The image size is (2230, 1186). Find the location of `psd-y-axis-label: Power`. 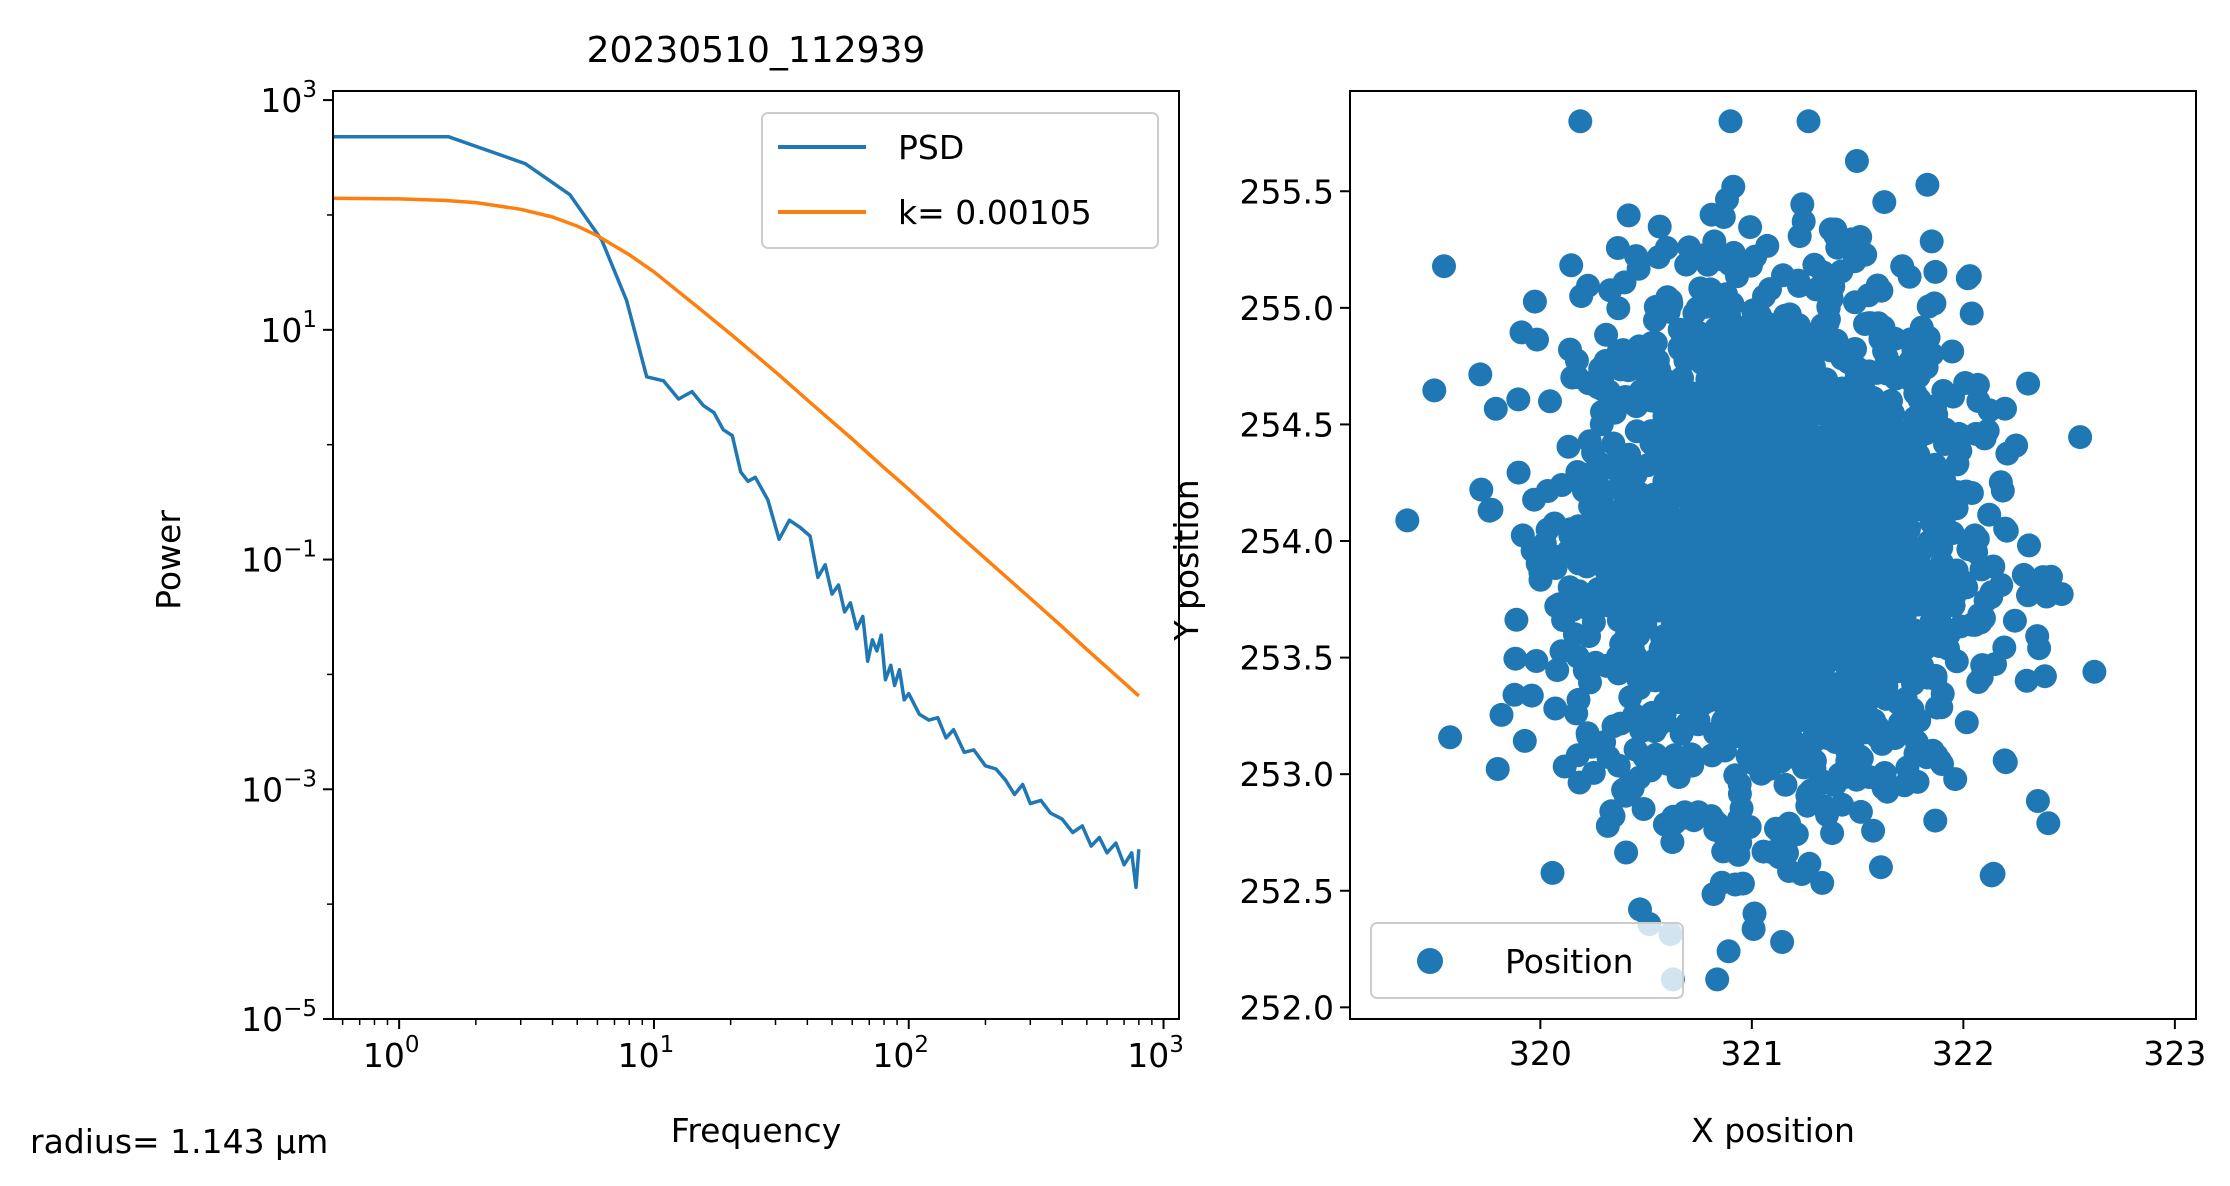

psd-y-axis-label: Power is located at coordinates (168, 560).